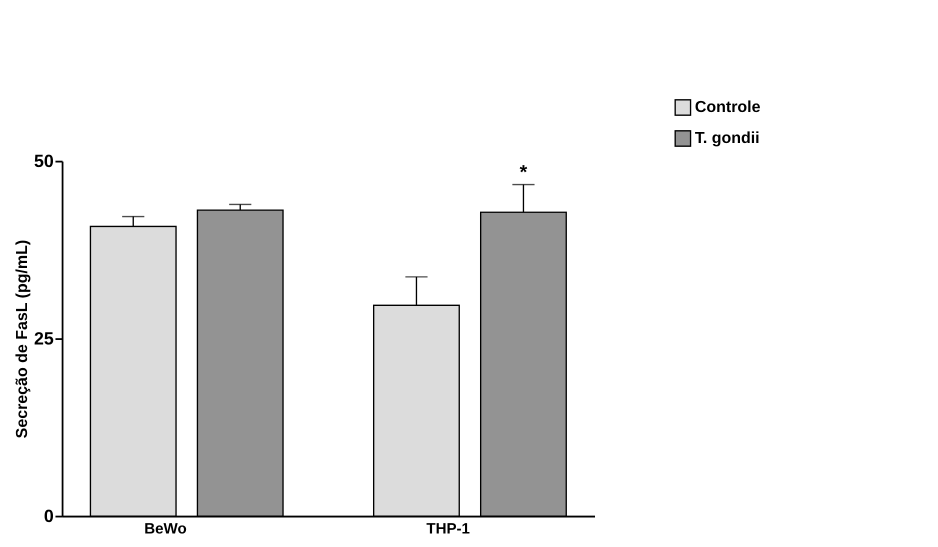 This screenshot has width=938, height=547. Describe the element at coordinates (44, 160) in the screenshot. I see `y-tick-label: 50` at that location.